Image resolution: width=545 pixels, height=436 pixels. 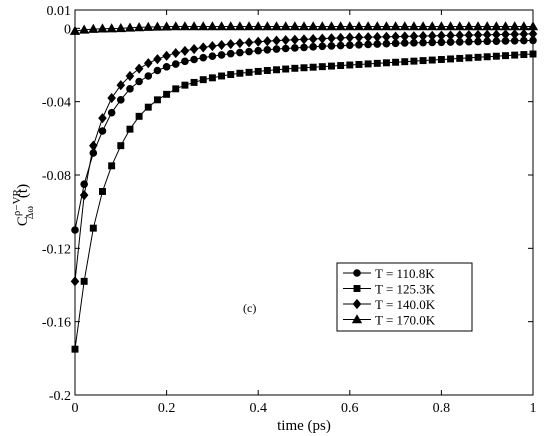 What do you see at coordinates (405, 273) in the screenshot?
I see `legend-label: T = 110.8K` at bounding box center [405, 273].